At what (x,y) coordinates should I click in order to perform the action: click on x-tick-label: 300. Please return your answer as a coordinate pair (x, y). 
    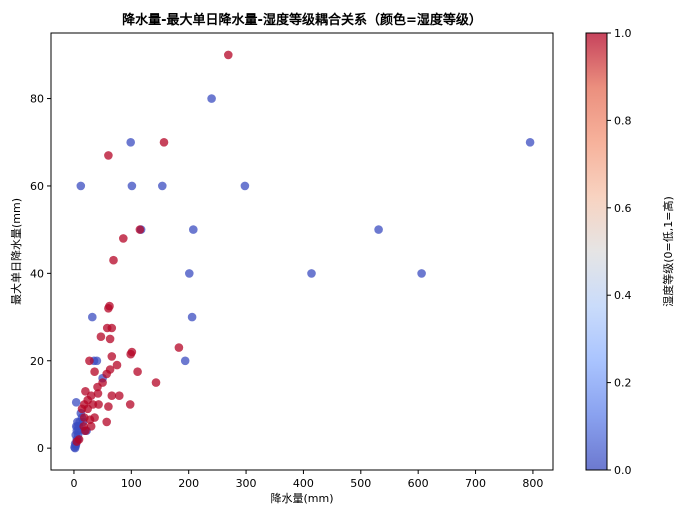
    Looking at the image, I should click on (246, 483).